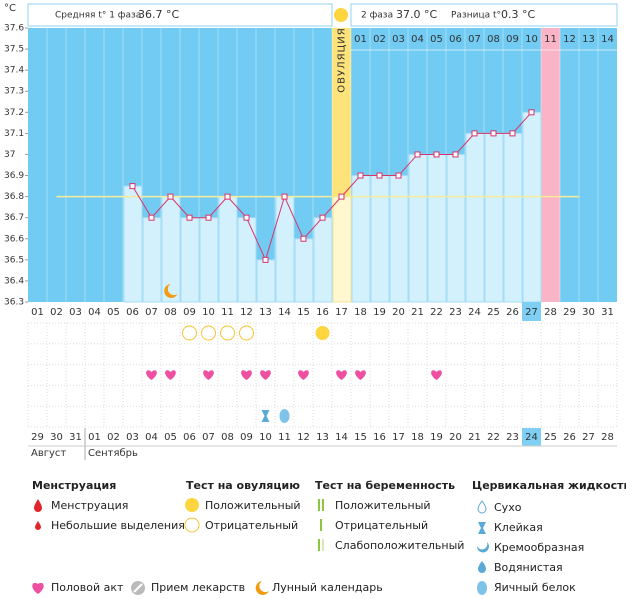 This screenshot has width=626, height=599. Describe the element at coordinates (98, 16) in the screenshot. I see `header-label: Средняя t° 1 фаза` at that location.